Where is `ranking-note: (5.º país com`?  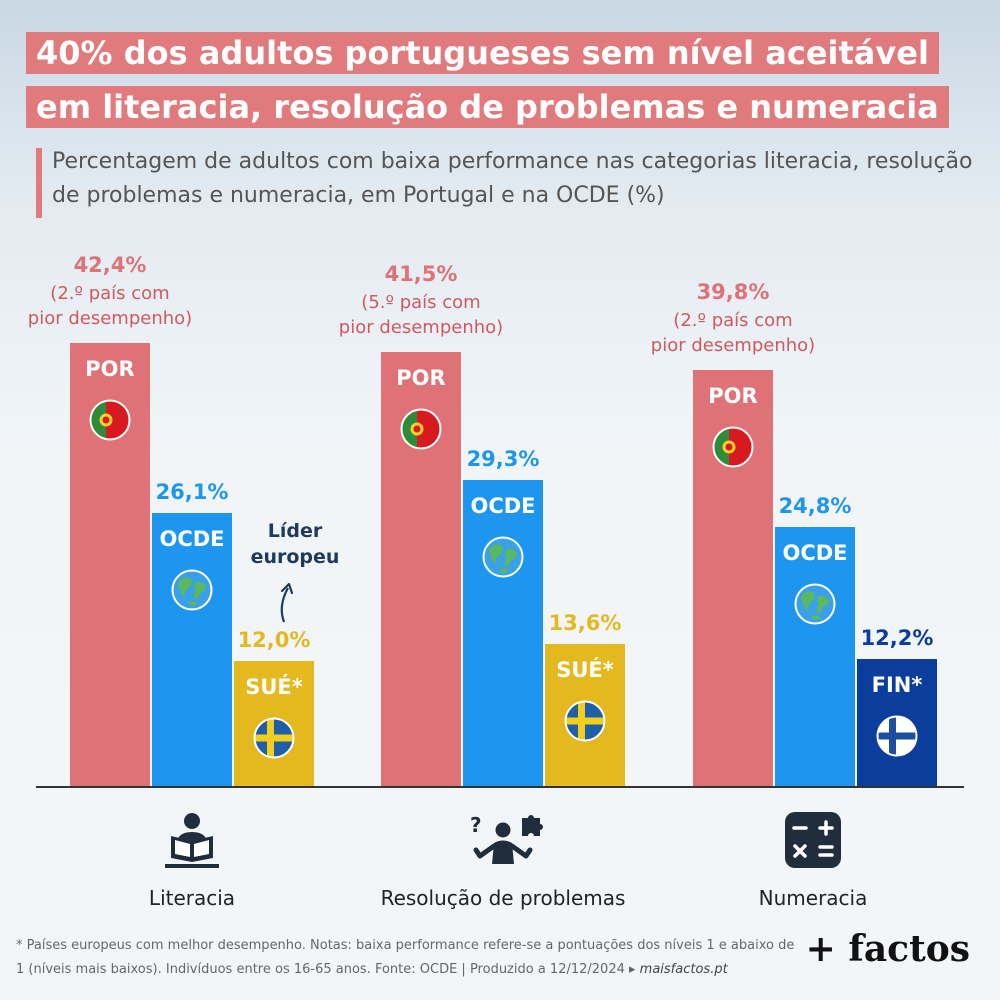 ranking-note: (5.º país com is located at coordinates (421, 303).